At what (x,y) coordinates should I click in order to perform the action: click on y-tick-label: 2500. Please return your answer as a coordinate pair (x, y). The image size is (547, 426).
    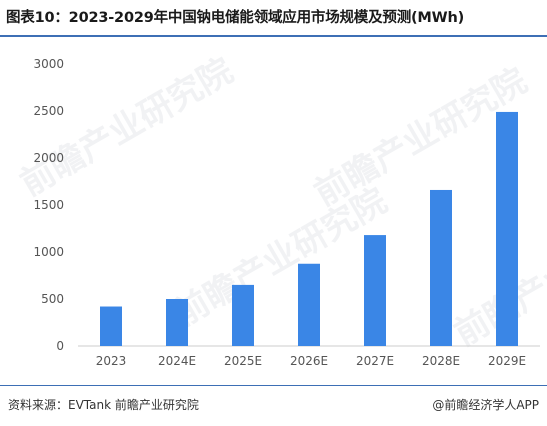
    Looking at the image, I should click on (48, 111).